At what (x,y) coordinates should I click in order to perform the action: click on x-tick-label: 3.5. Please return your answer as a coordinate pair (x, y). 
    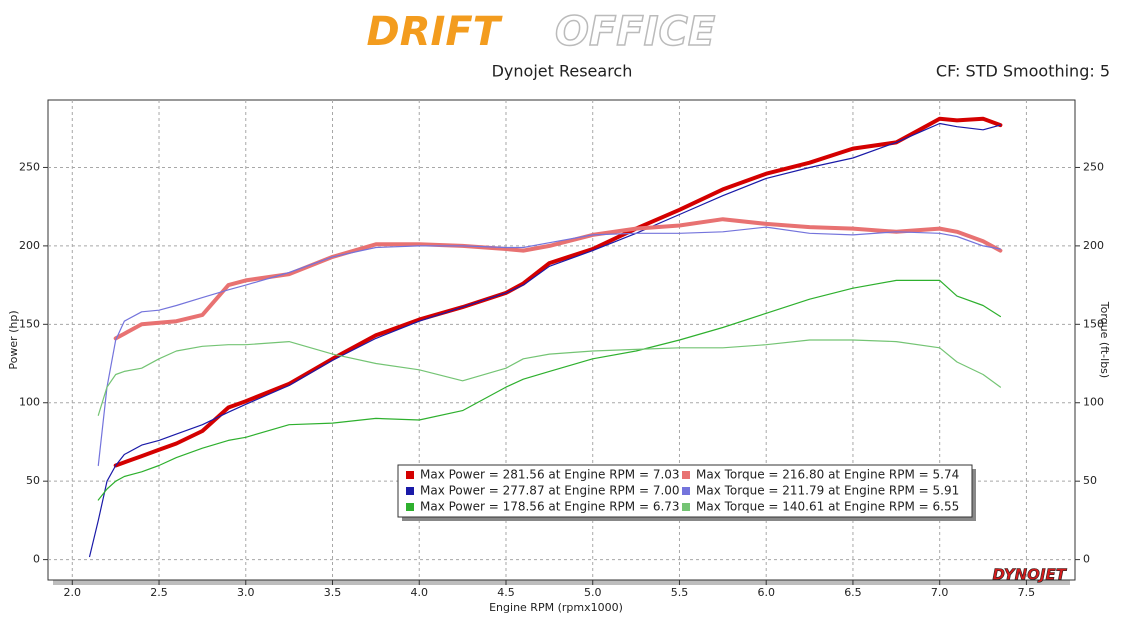
    Looking at the image, I should click on (333, 592).